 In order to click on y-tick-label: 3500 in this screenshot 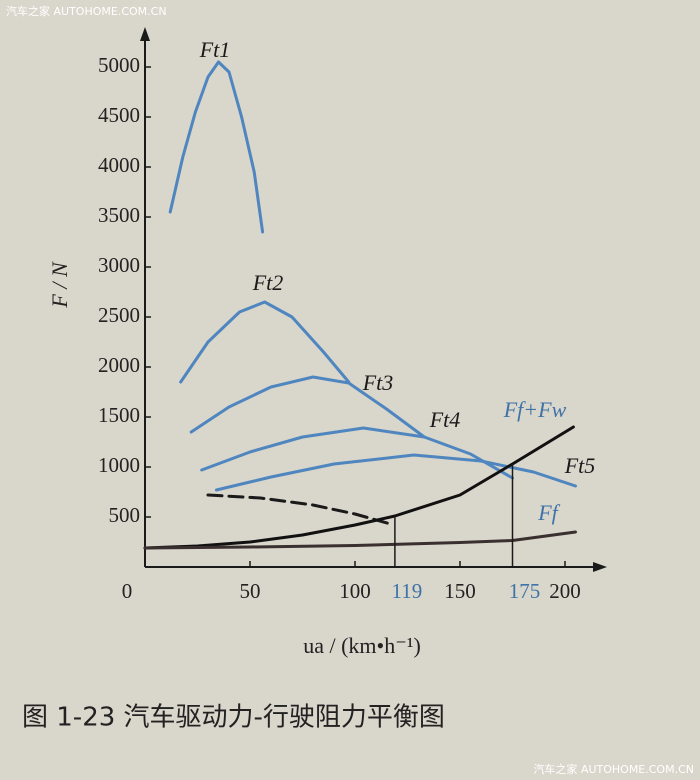, I will do `click(119, 215)`.